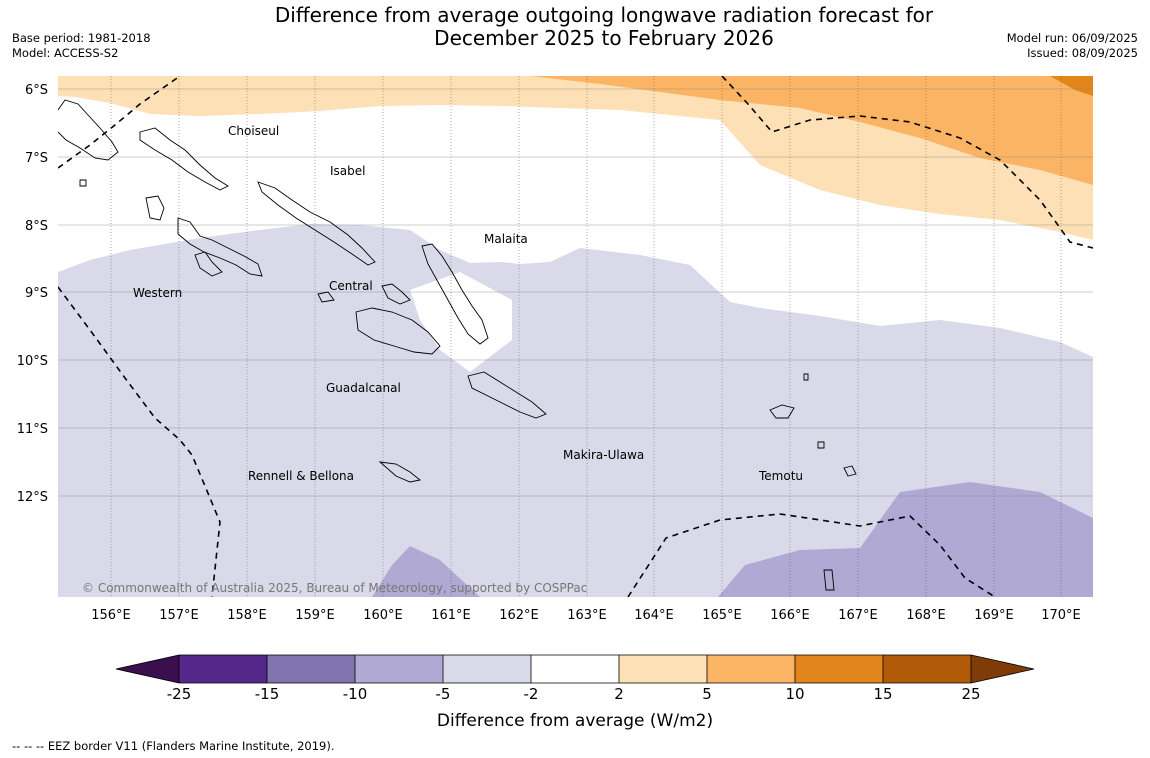 The width and height of the screenshot is (1150, 758). Describe the element at coordinates (858, 615) in the screenshot. I see `lon-label: 167°E` at that location.